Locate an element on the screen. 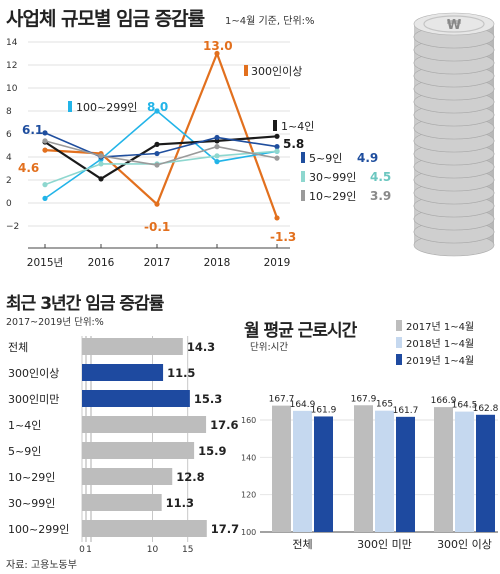  series-line-300인이상 is located at coordinates (161, 134).